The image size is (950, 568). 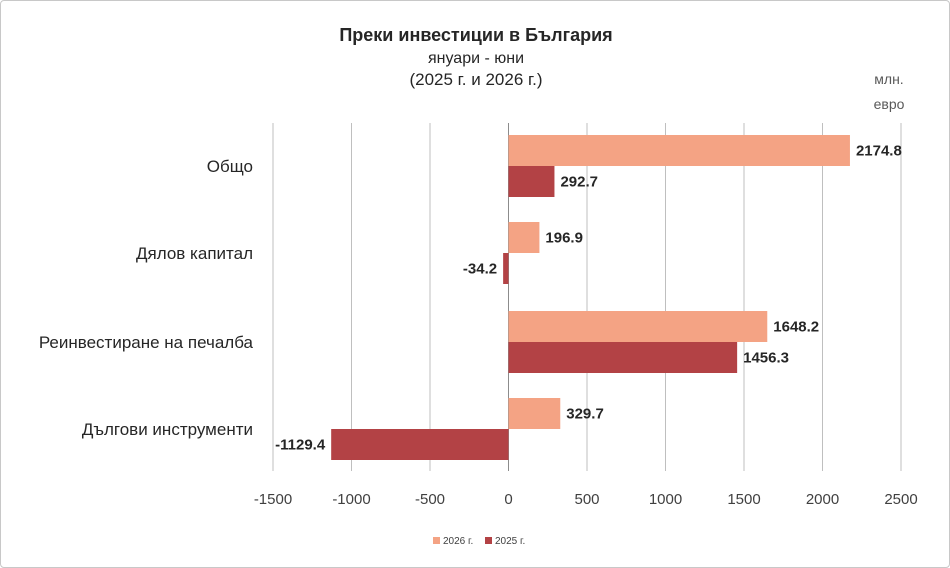 What do you see at coordinates (579, 182) in the screenshot?
I see `data-label: 292.7` at bounding box center [579, 182].